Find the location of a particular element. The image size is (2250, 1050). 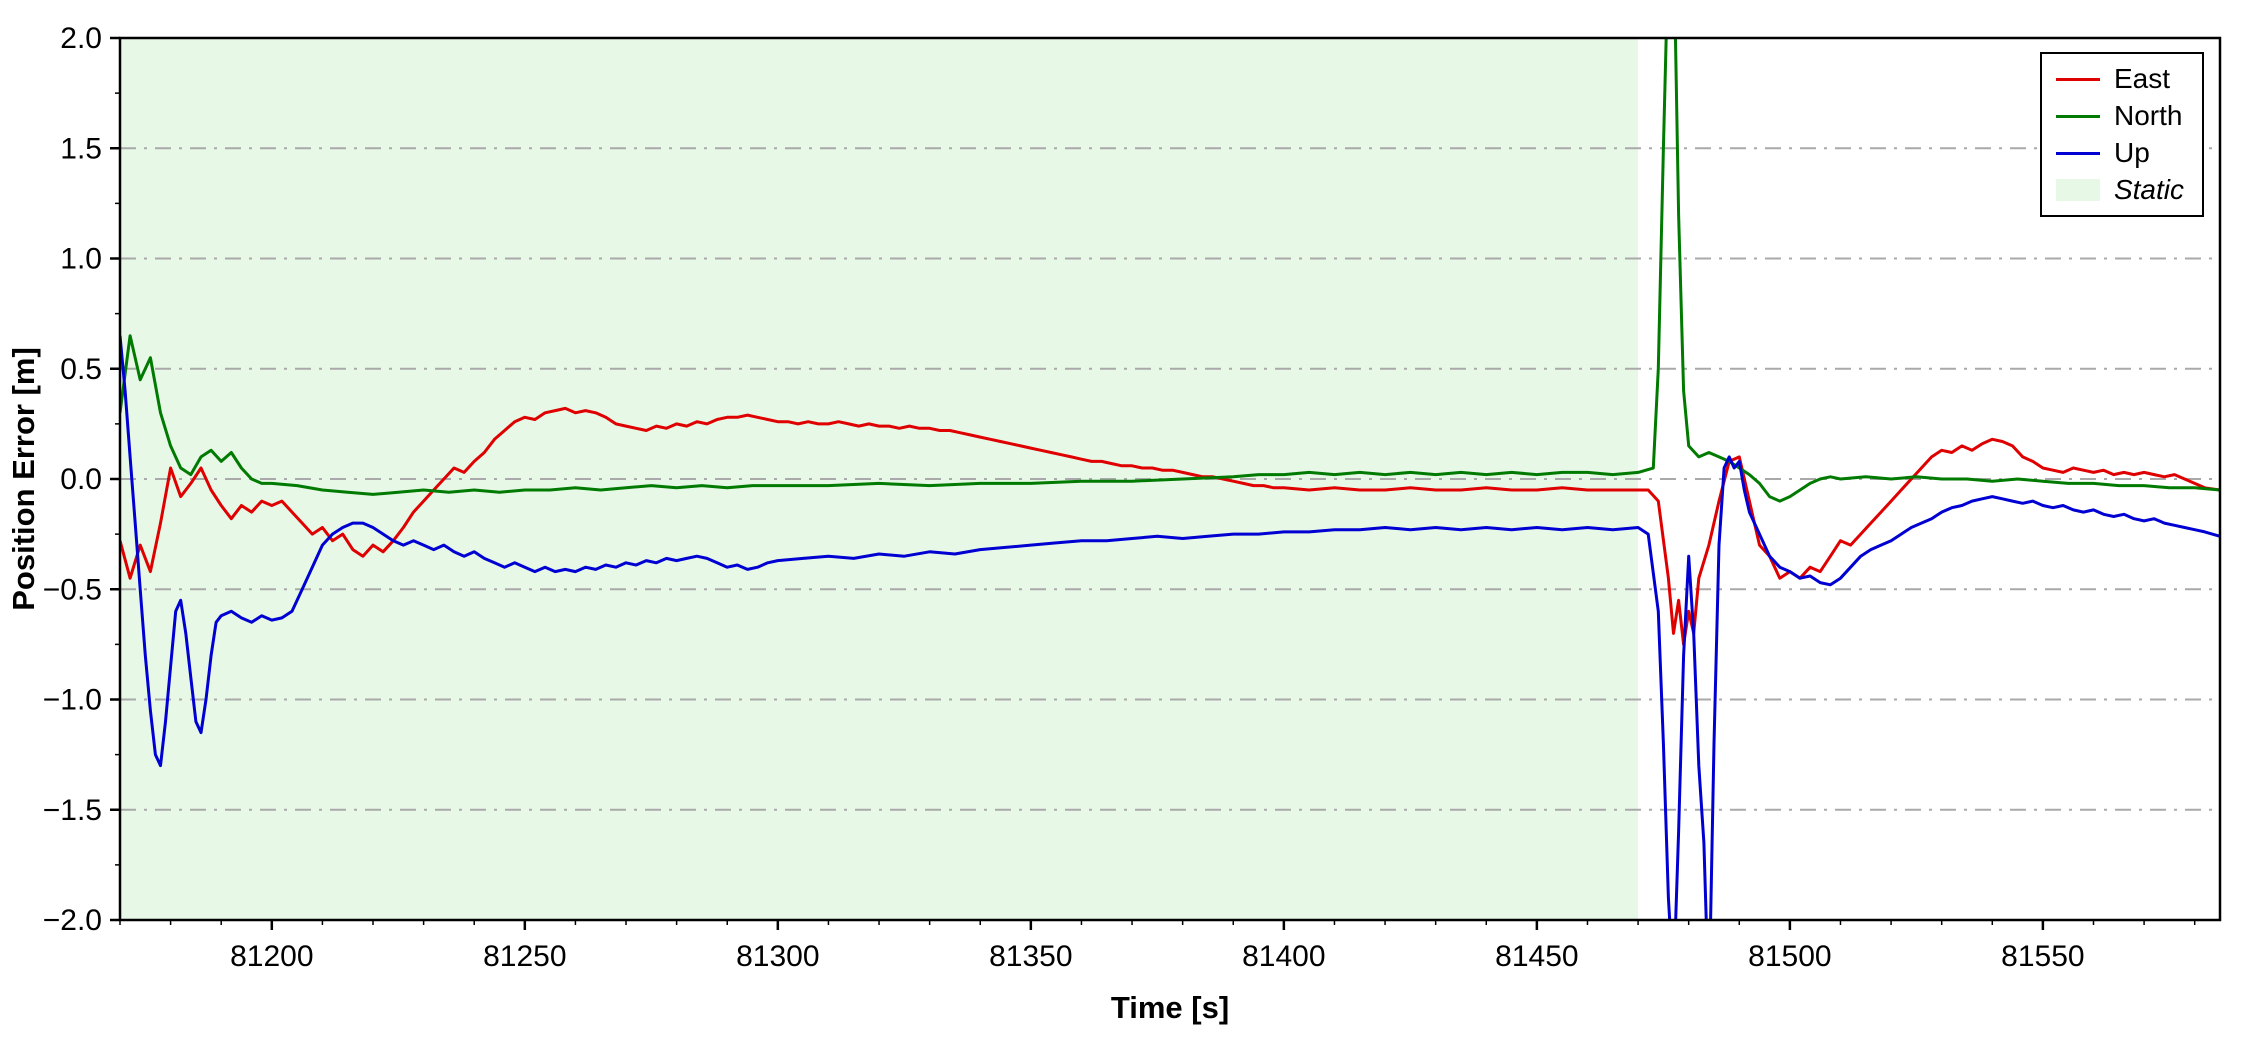

legend-item-north: North is located at coordinates (2119, 115).